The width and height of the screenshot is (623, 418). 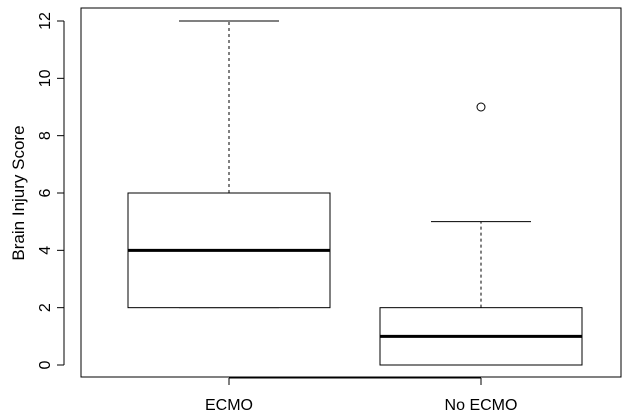 I want to click on y-tick-label: 0, so click(x=45, y=364).